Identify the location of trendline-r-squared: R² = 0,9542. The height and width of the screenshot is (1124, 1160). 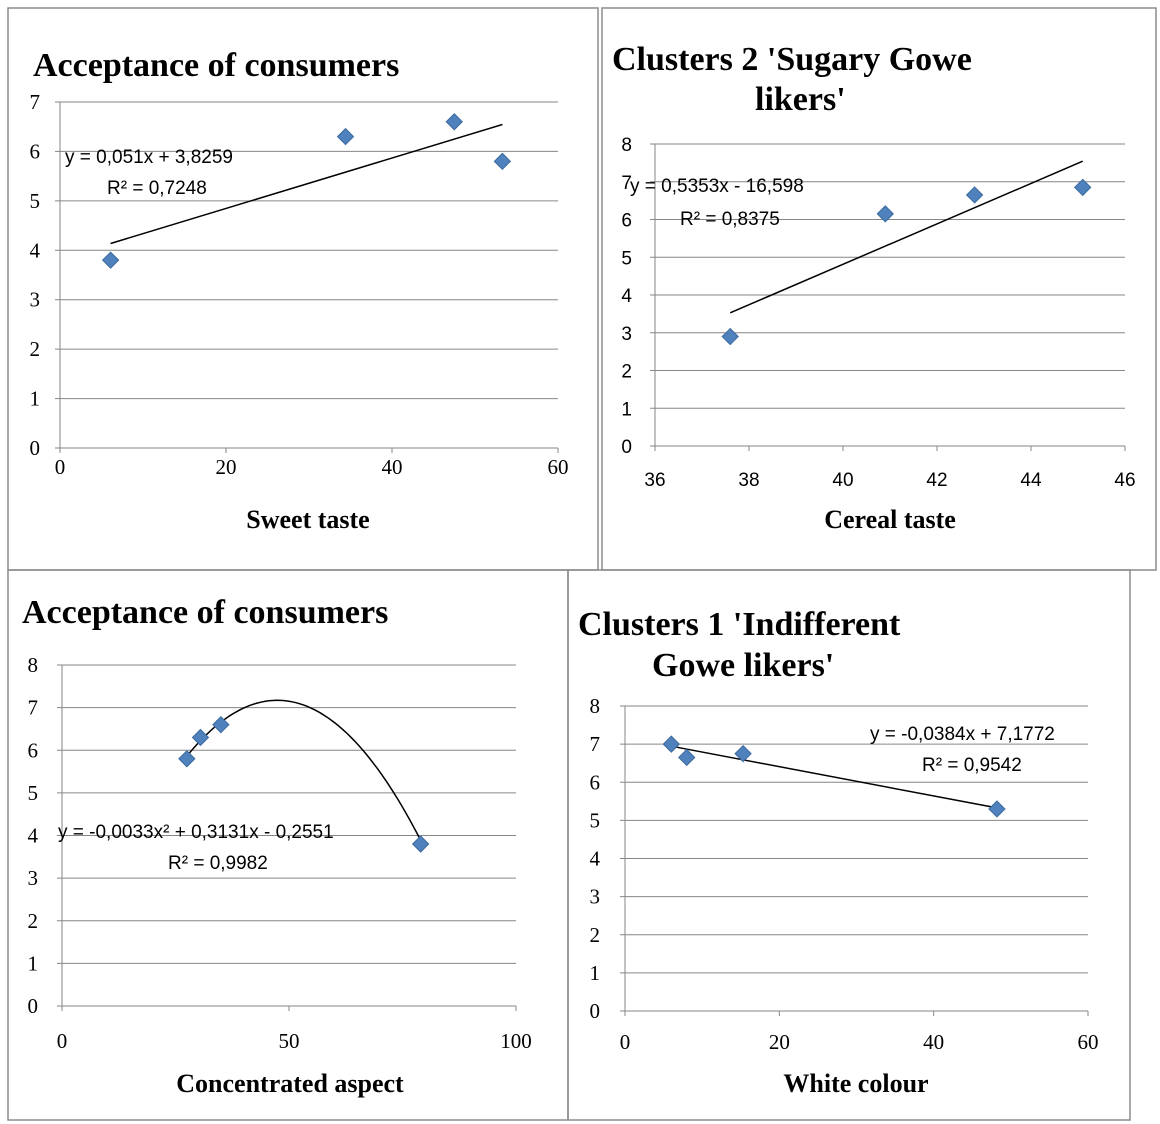
(972, 765).